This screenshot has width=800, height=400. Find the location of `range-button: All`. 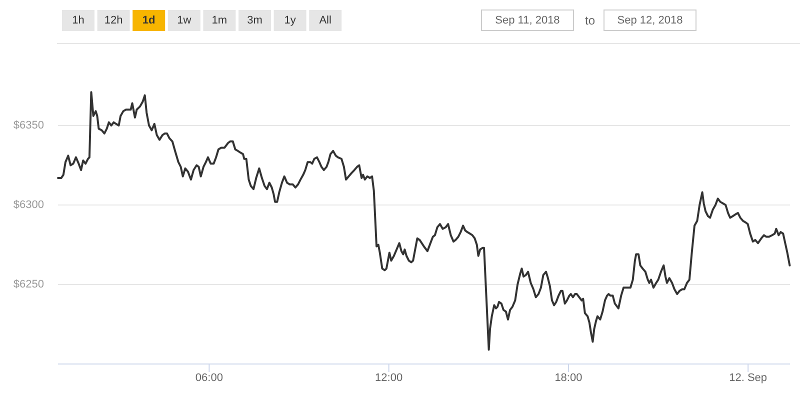

range-button: All is located at coordinates (325, 20).